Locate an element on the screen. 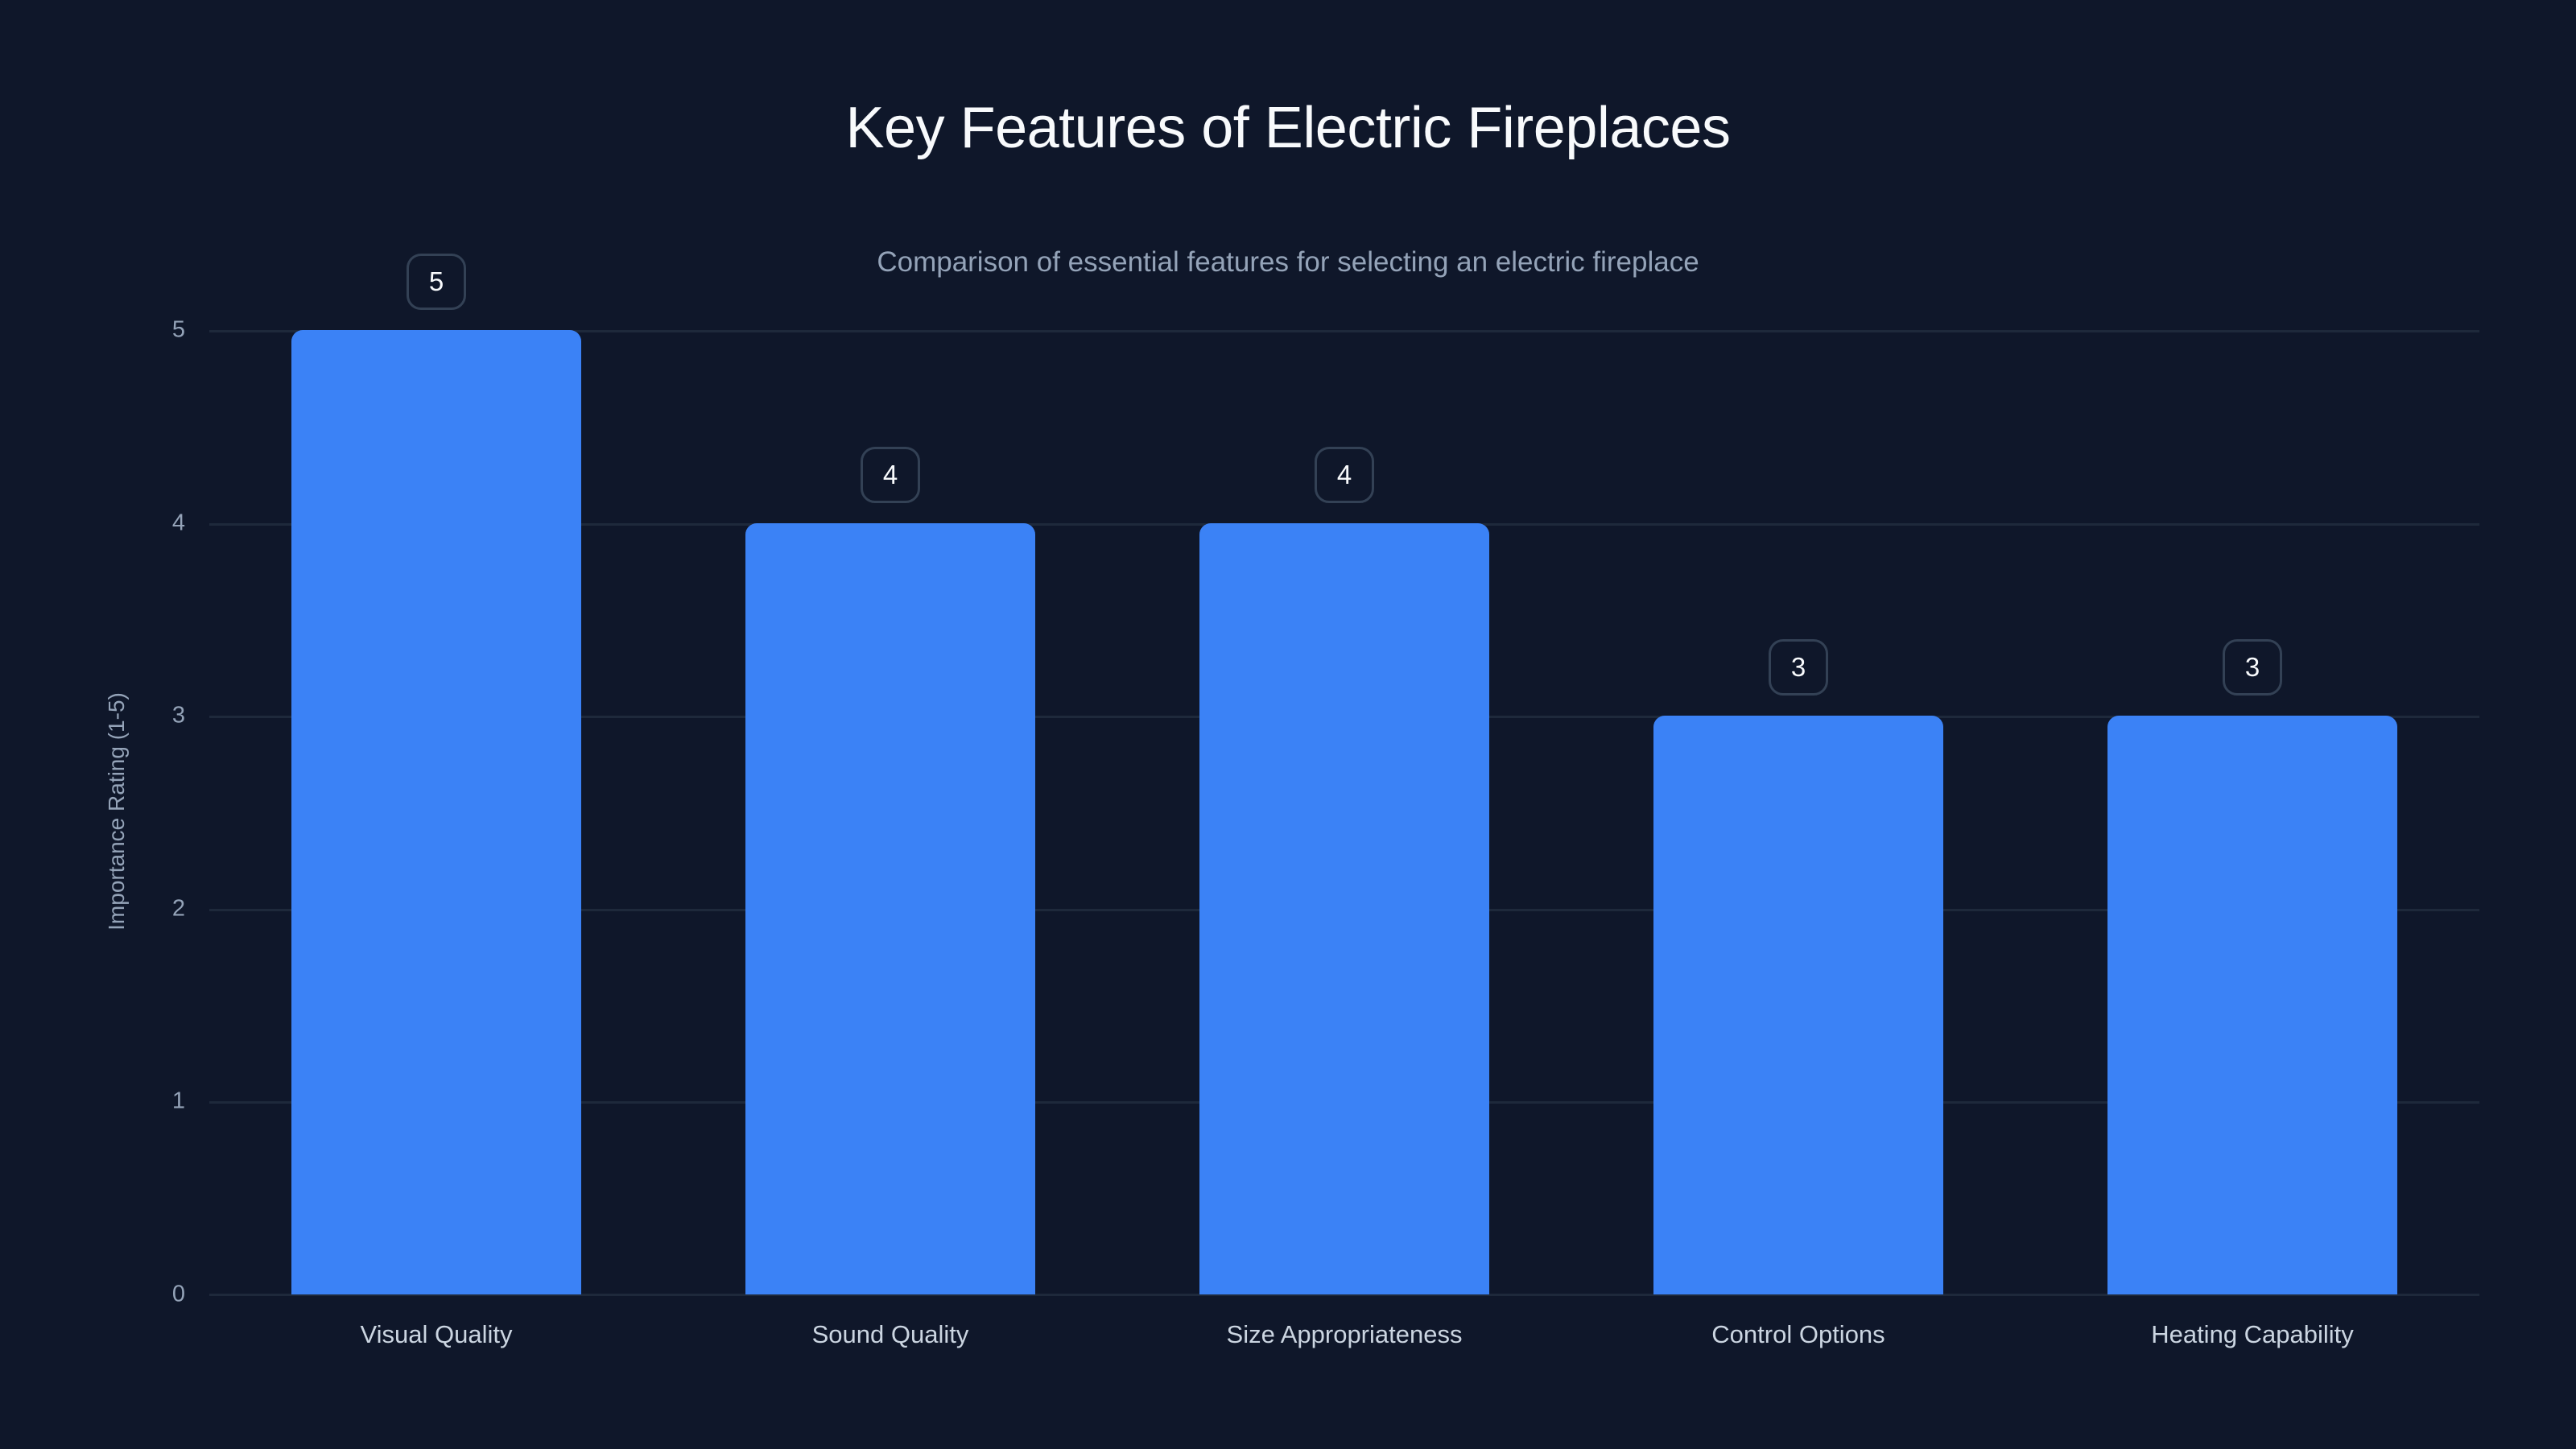 The width and height of the screenshot is (2576, 1449). y-tick-1: 1 is located at coordinates (178, 1101).